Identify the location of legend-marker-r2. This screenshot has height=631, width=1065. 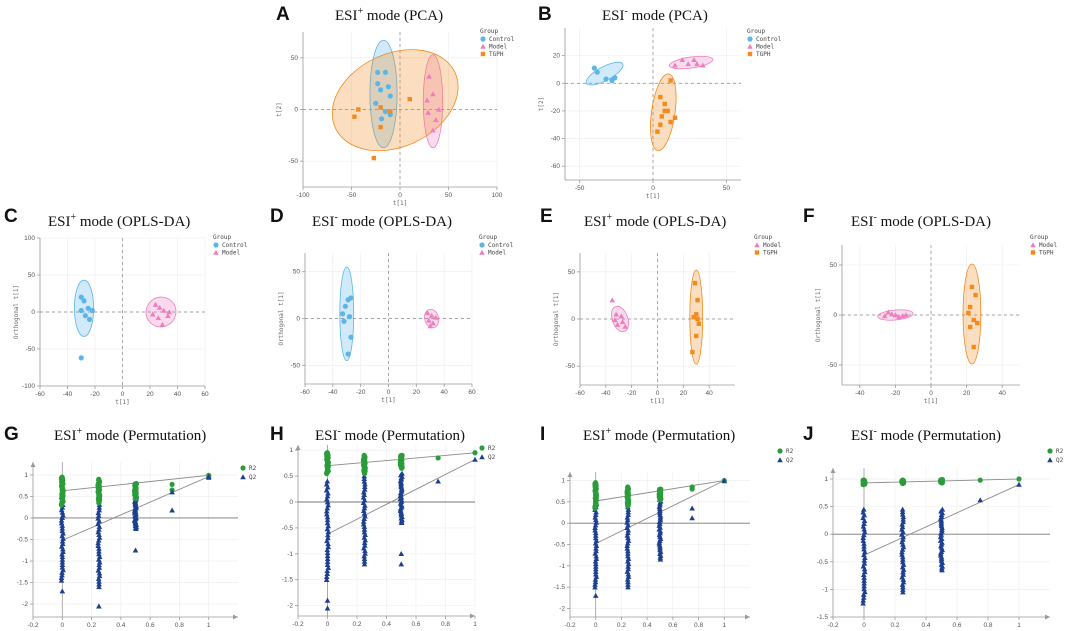
(1050, 451).